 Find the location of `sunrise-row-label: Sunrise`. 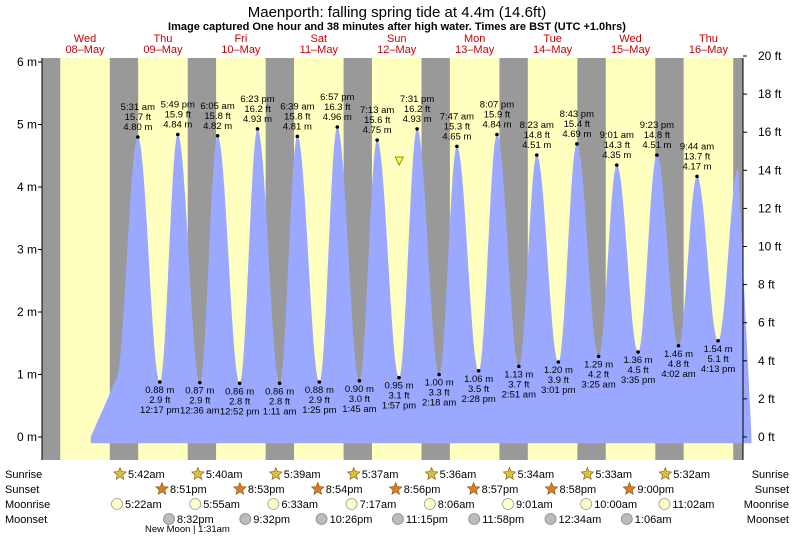

sunrise-row-label: Sunrise is located at coordinates (23, 475).